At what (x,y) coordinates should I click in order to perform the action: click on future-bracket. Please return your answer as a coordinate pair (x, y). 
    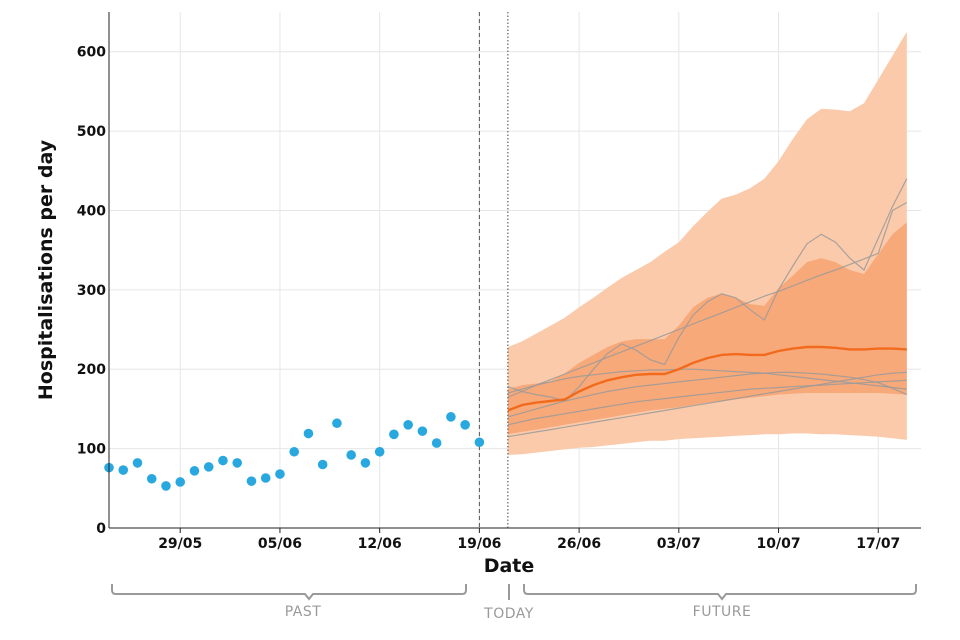
    Looking at the image, I should click on (720, 592).